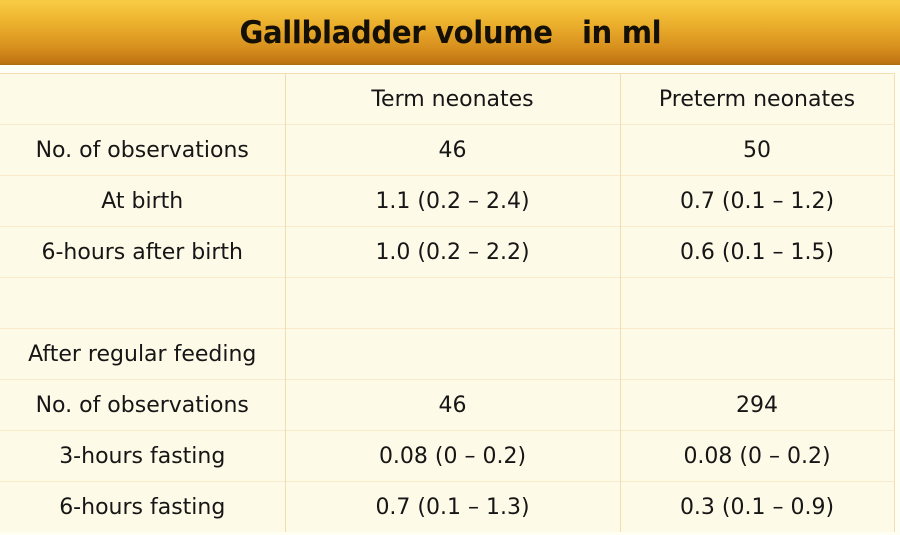 This screenshot has width=900, height=535. Describe the element at coordinates (757, 201) in the screenshot. I see `cell-preterm-value: 0.7 (0.1 – 1.2)` at that location.